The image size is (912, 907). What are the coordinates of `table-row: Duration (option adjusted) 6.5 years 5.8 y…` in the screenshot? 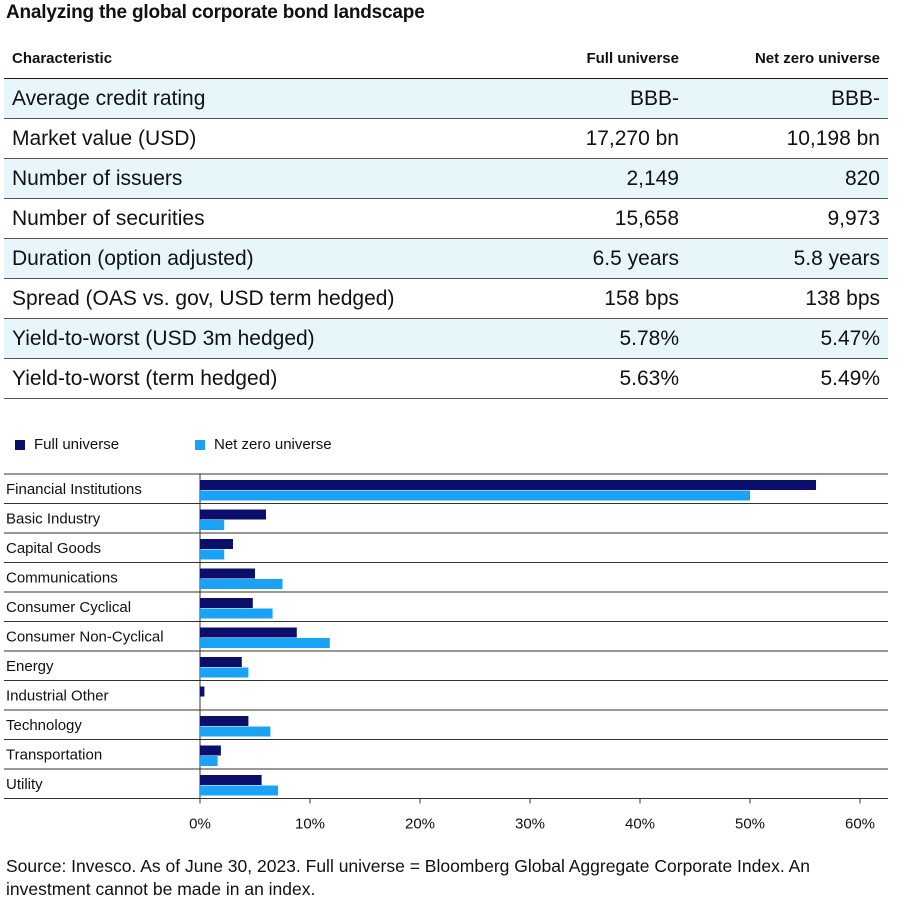 It's located at (446, 258).